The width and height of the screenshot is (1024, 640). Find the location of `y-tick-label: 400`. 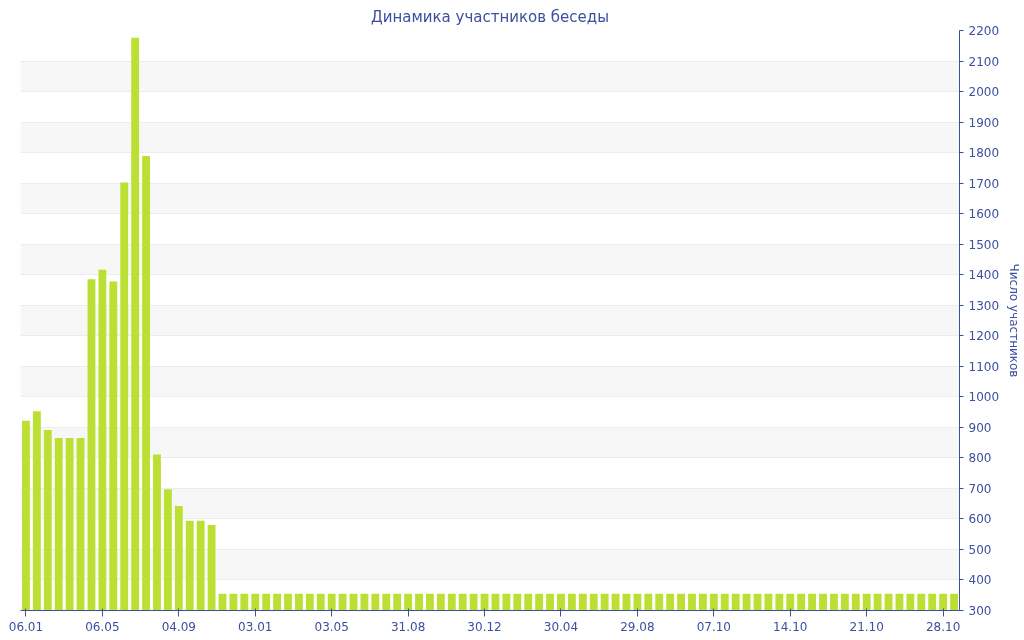

y-tick-label: 400 is located at coordinates (980, 580).